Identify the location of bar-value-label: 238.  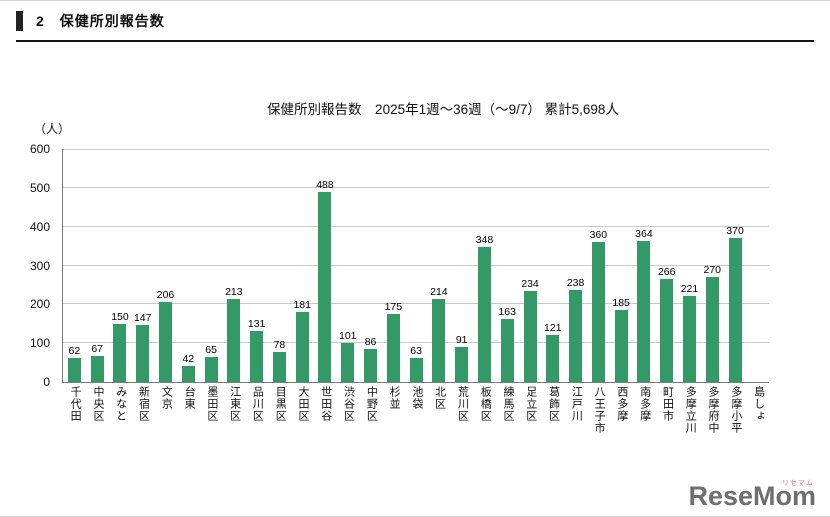
(575, 283).